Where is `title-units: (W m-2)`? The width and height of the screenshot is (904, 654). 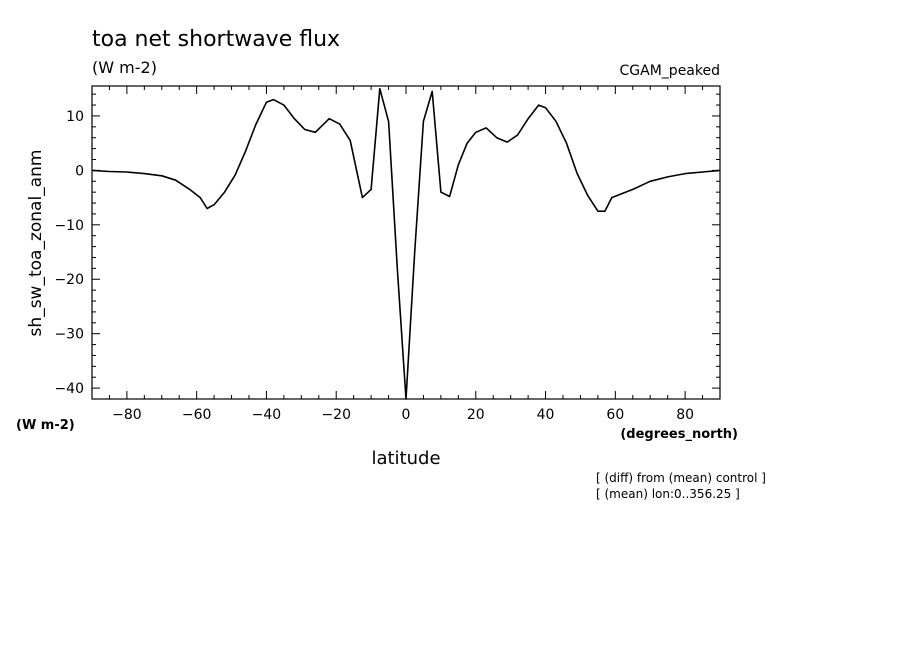 title-units: (W m-2) is located at coordinates (124, 67).